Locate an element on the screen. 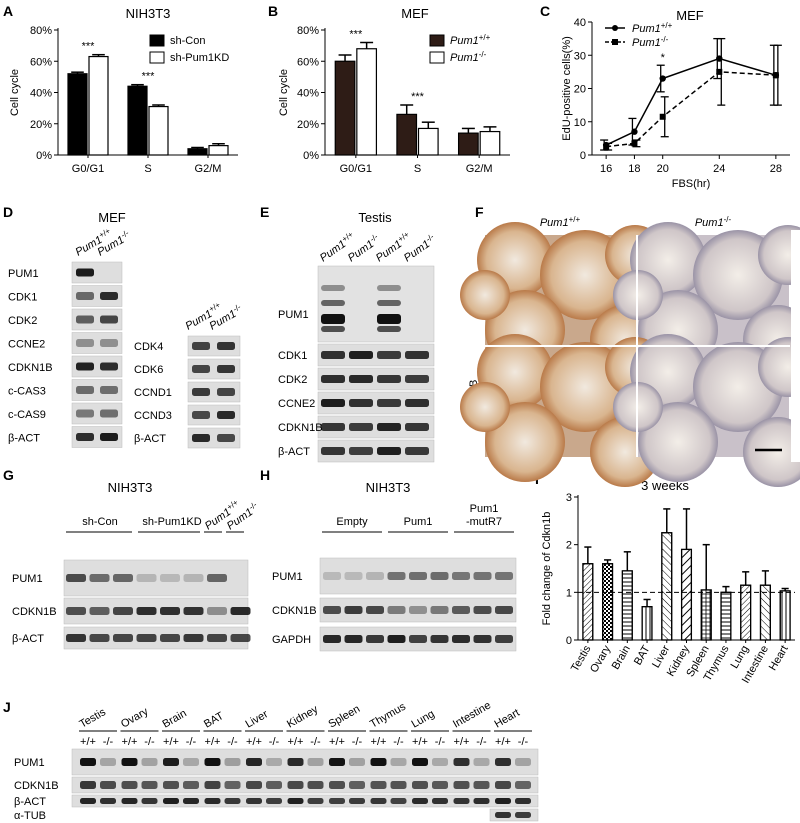 This screenshot has height=823, width=800. panel-title: Testis is located at coordinates (375, 217).